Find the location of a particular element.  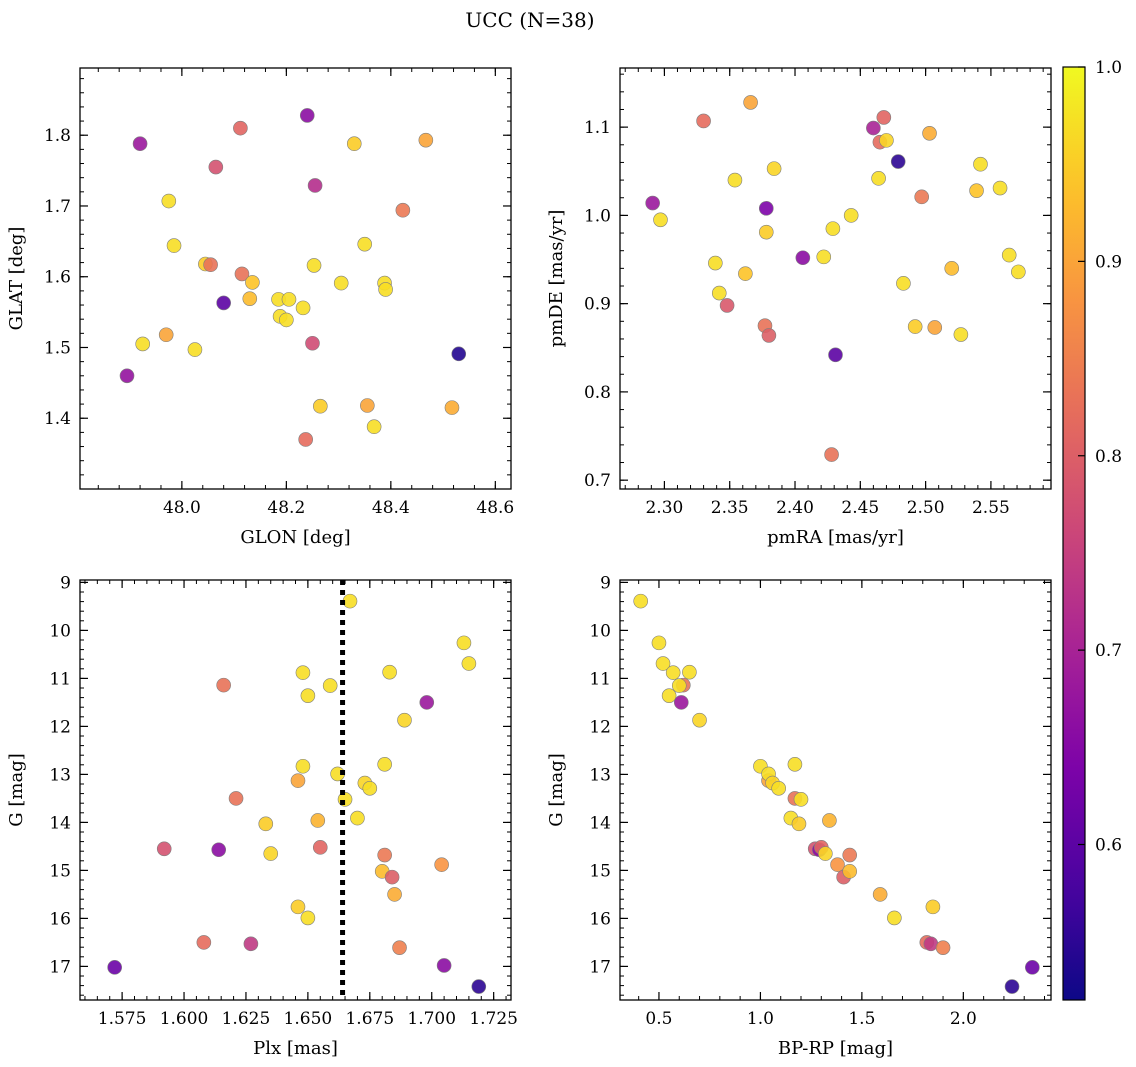

x-tick-label: 1.650 is located at coordinates (308, 1019).